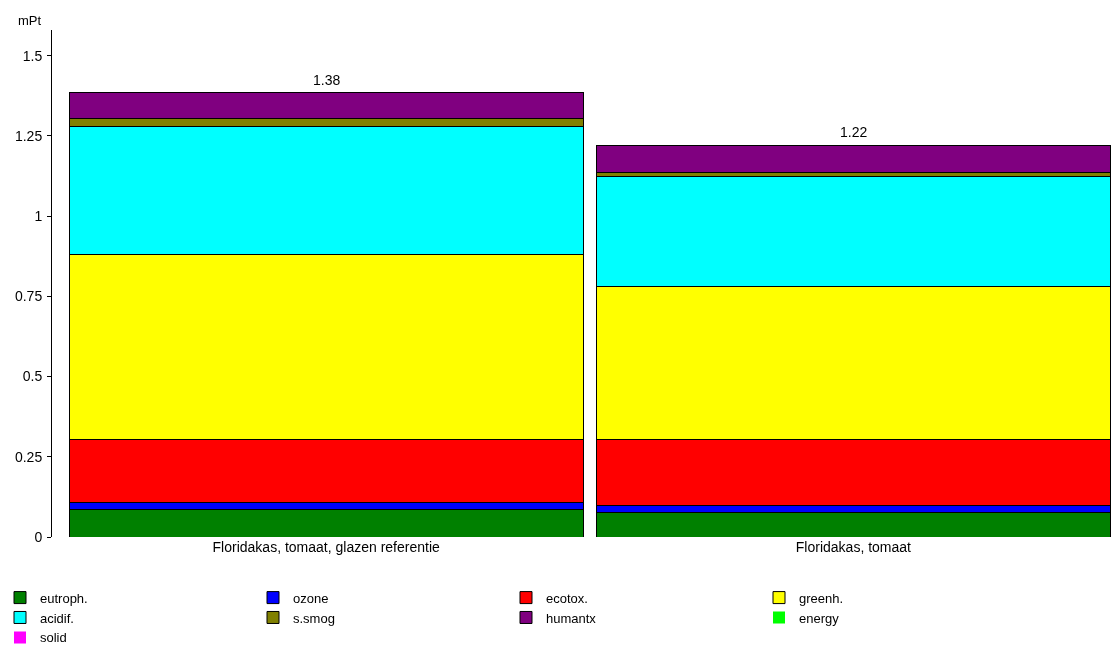 The image size is (1117, 653). I want to click on legend-label: s.smog, so click(314, 618).